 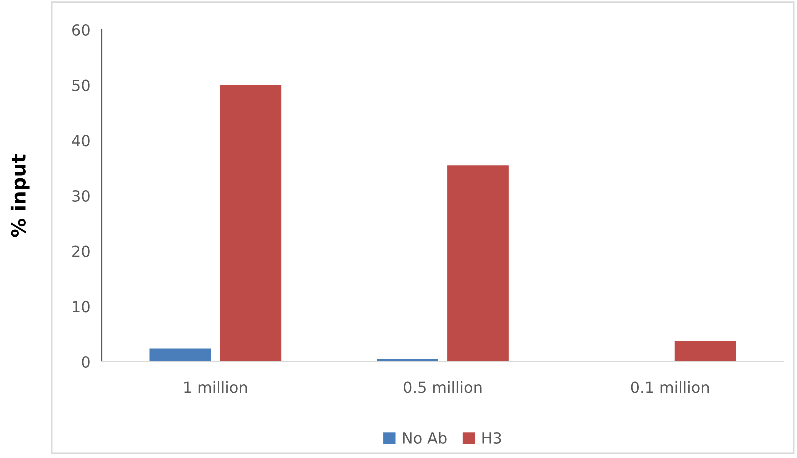 What do you see at coordinates (425, 438) in the screenshot?
I see `legend-label: No Ab` at bounding box center [425, 438].